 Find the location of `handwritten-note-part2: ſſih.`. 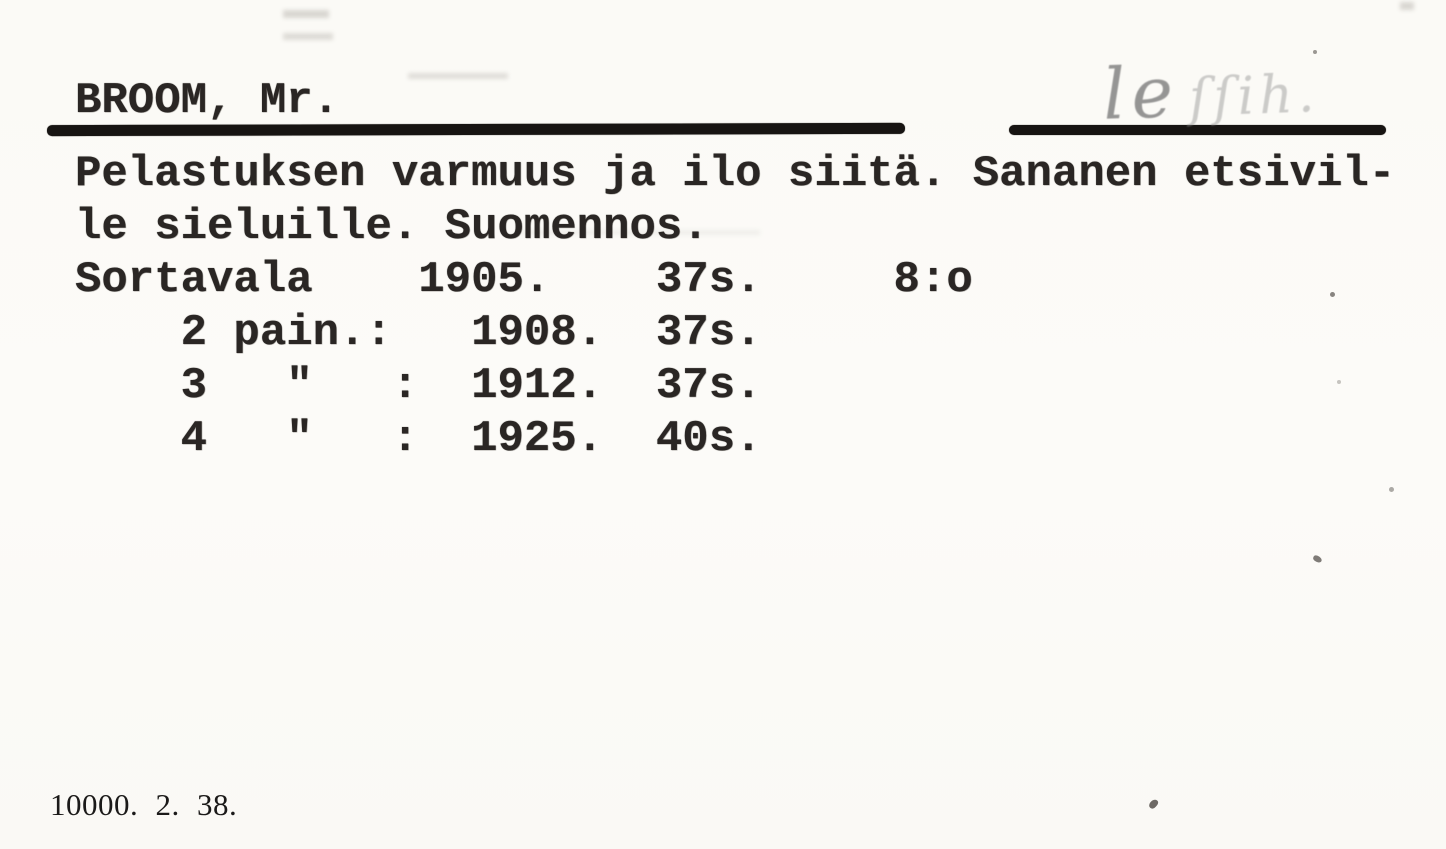

handwritten-note-part2: ſſih. is located at coordinates (1254, 96).